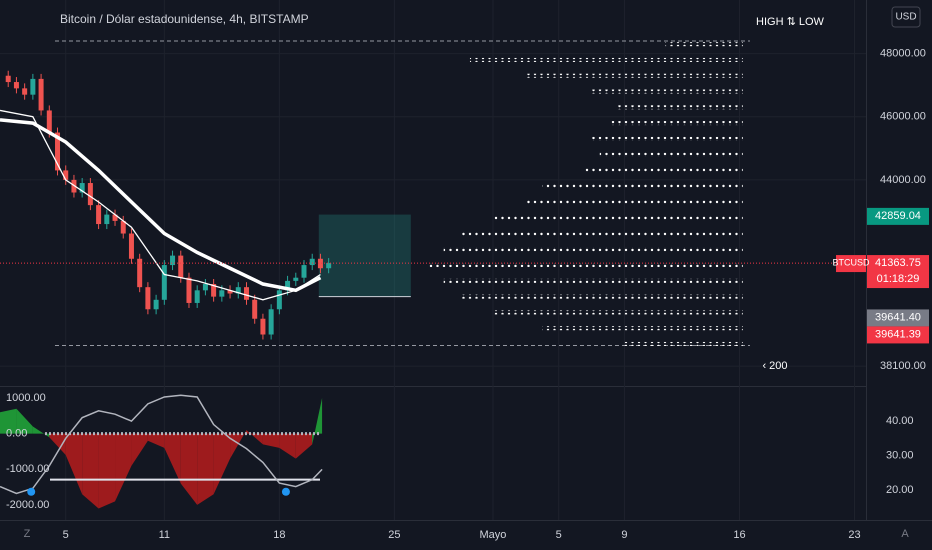  I want to click on price-tag-label: 39641.39, so click(898, 334).